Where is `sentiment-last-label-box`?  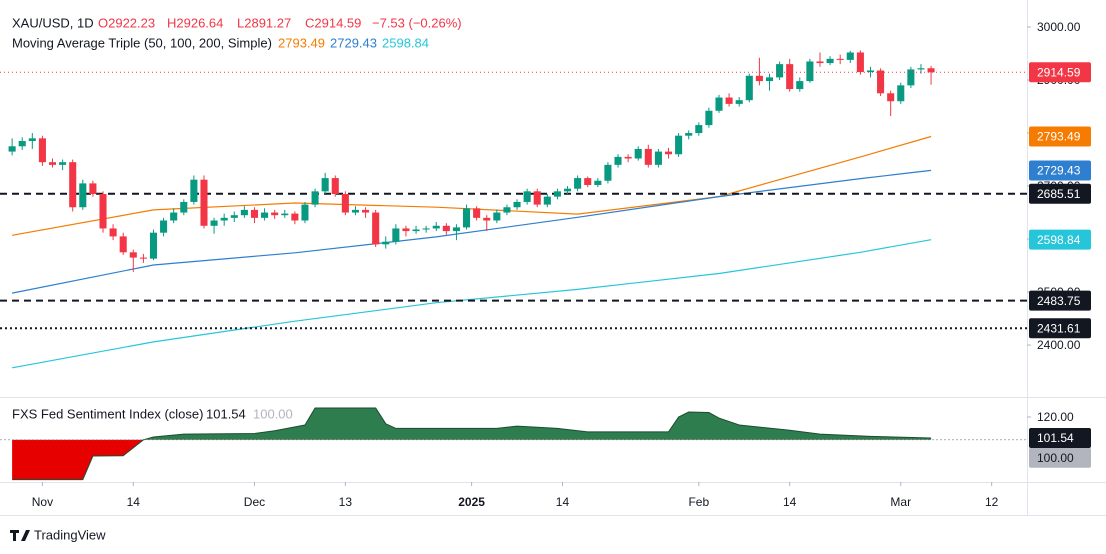
sentiment-last-label-box is located at coordinates (1060, 438).